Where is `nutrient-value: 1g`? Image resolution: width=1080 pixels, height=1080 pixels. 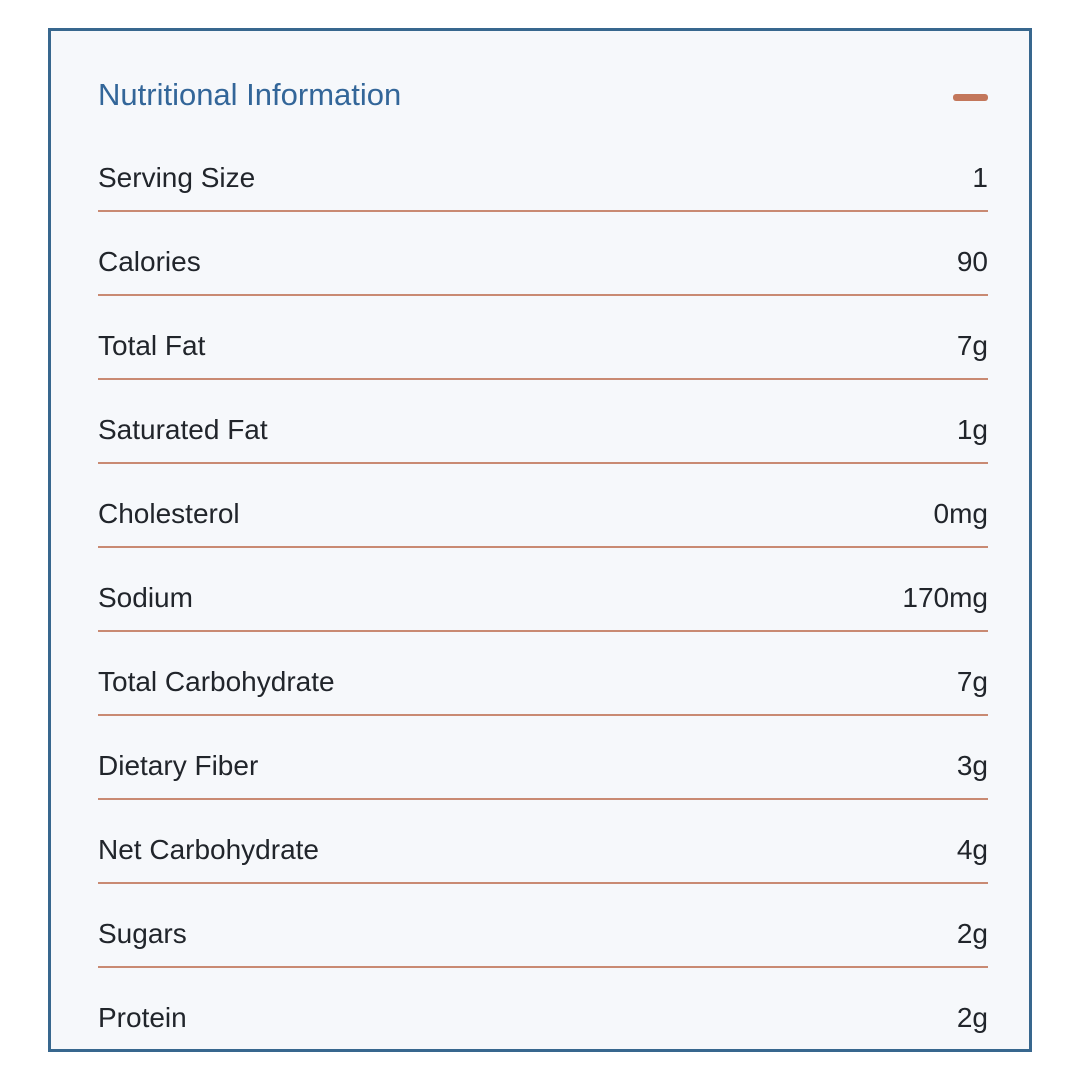 nutrient-value: 1g is located at coordinates (972, 429).